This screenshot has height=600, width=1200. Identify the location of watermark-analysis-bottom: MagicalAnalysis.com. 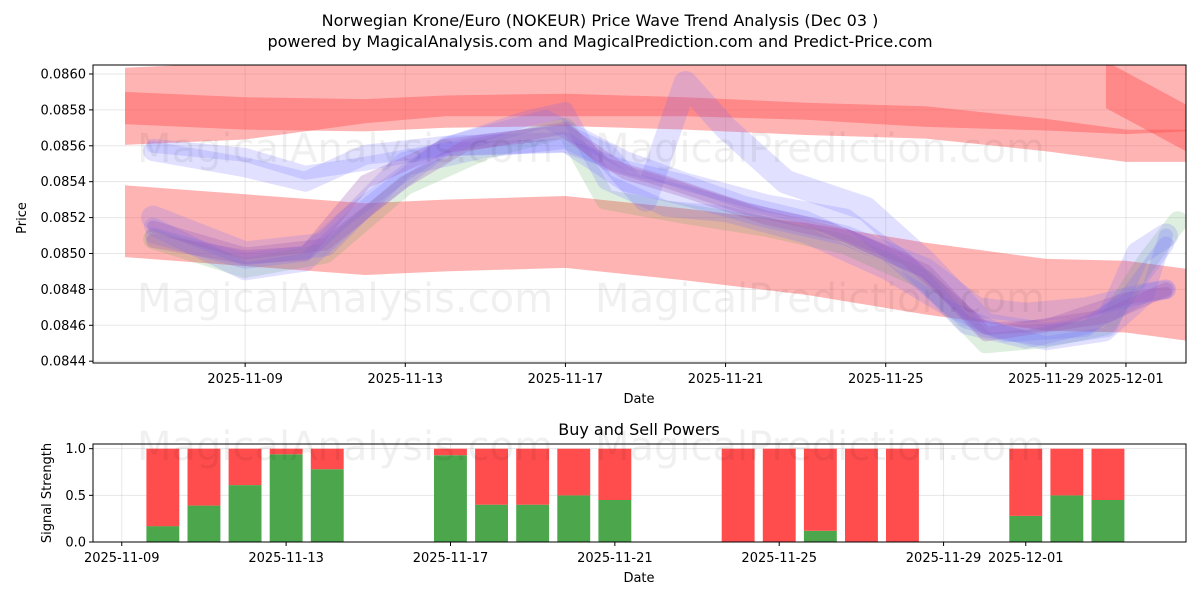
(345, 447).